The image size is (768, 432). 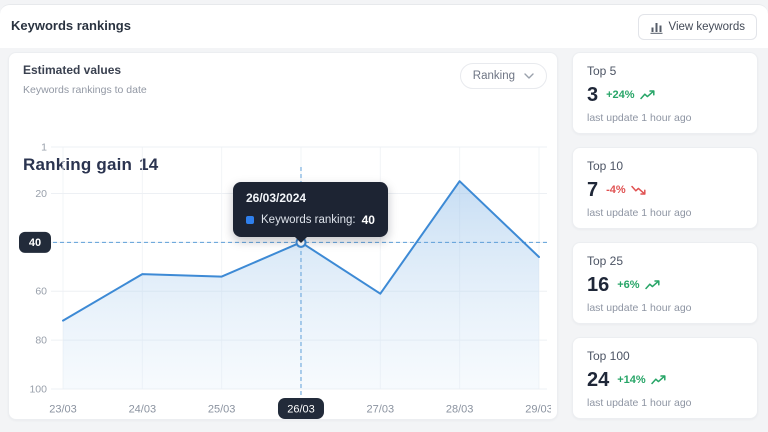 What do you see at coordinates (85, 90) in the screenshot?
I see `card-subtitle: Keywords rankings to date` at bounding box center [85, 90].